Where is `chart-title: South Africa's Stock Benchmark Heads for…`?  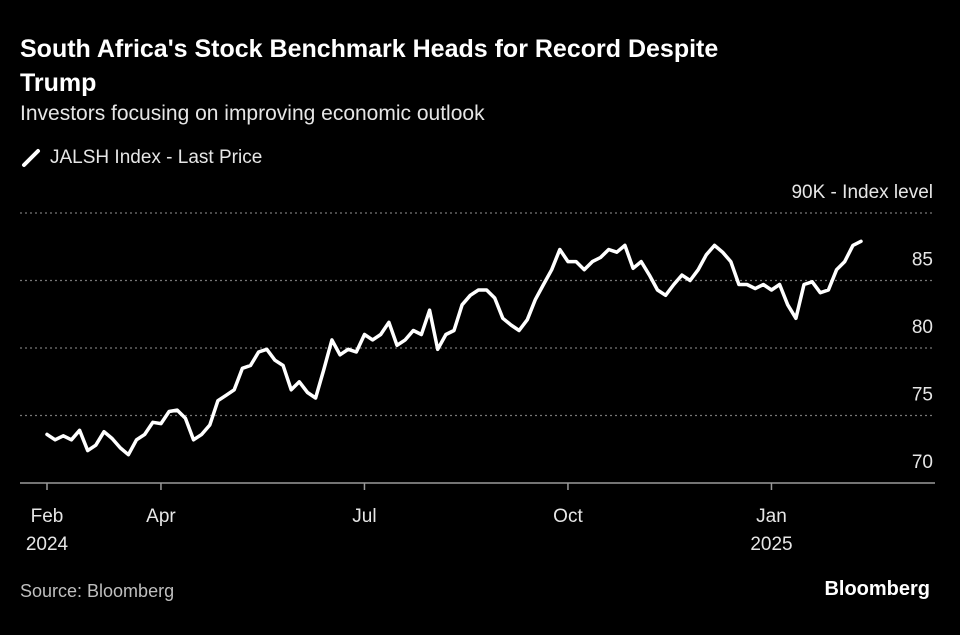 chart-title: South Africa's Stock Benchmark Heads for… is located at coordinates (369, 66).